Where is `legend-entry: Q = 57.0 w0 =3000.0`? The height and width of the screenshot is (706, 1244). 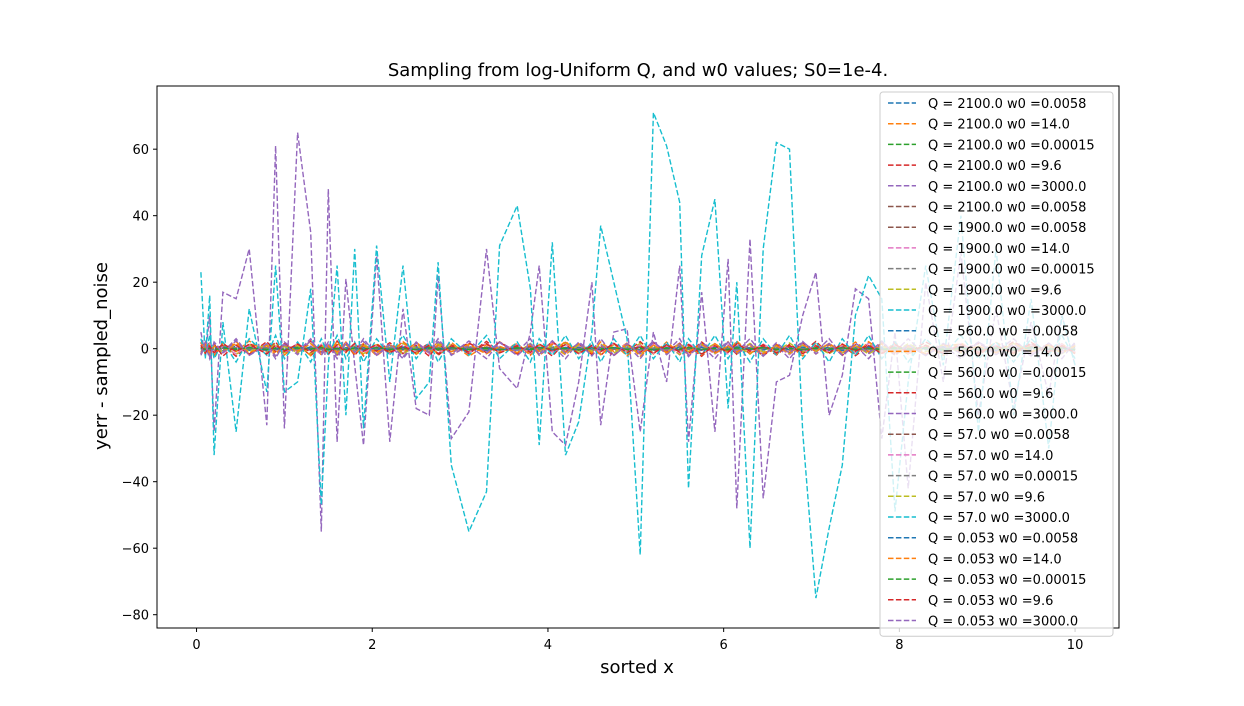
legend-entry: Q = 57.0 w0 =3000.0 is located at coordinates (999, 518).